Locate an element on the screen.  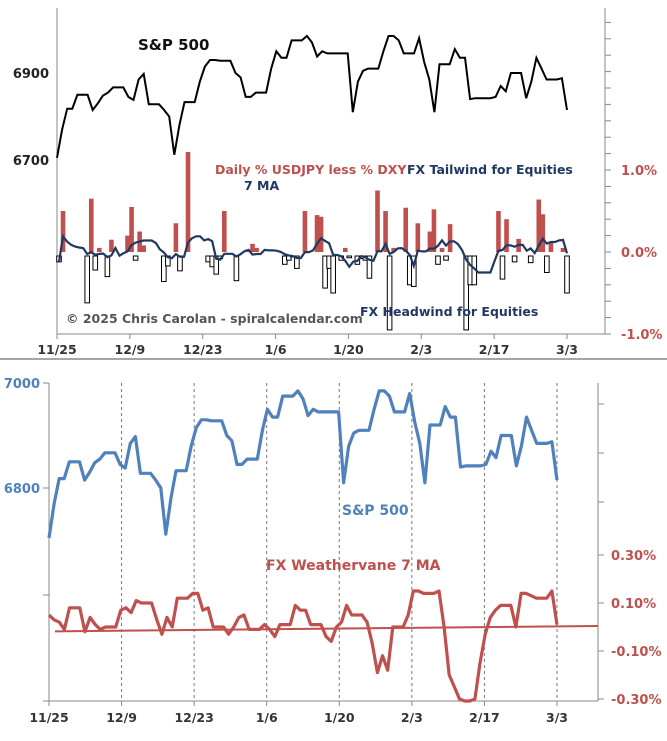
weathervane-label: FX Weathervane 7 MA is located at coordinates (353, 566).